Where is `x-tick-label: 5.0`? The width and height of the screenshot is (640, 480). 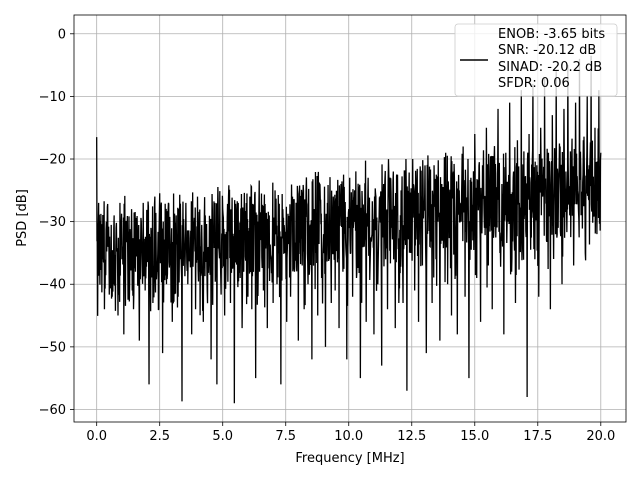 x-tick-label: 5.0 is located at coordinates (222, 436).